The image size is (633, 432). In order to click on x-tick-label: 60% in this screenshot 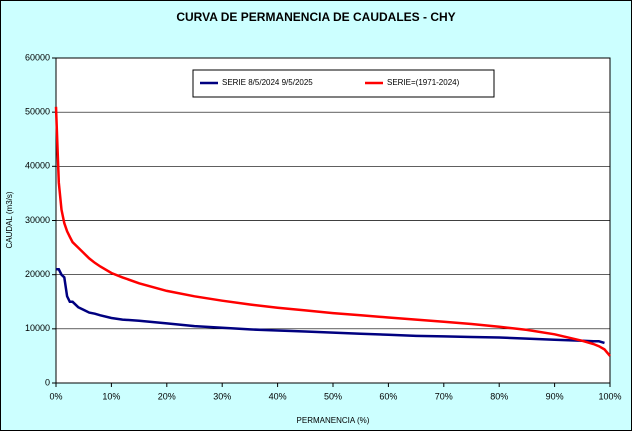, I will do `click(388, 396)`.